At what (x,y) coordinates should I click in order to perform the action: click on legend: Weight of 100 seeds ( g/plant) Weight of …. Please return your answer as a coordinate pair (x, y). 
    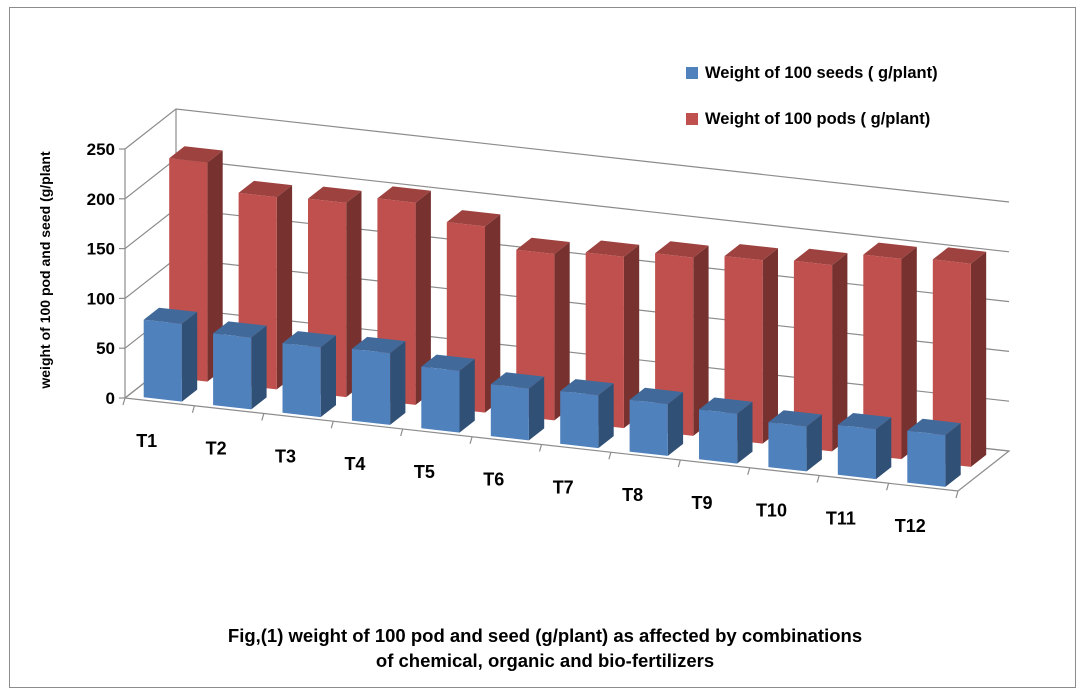
    Looking at the image, I should click on (812, 96).